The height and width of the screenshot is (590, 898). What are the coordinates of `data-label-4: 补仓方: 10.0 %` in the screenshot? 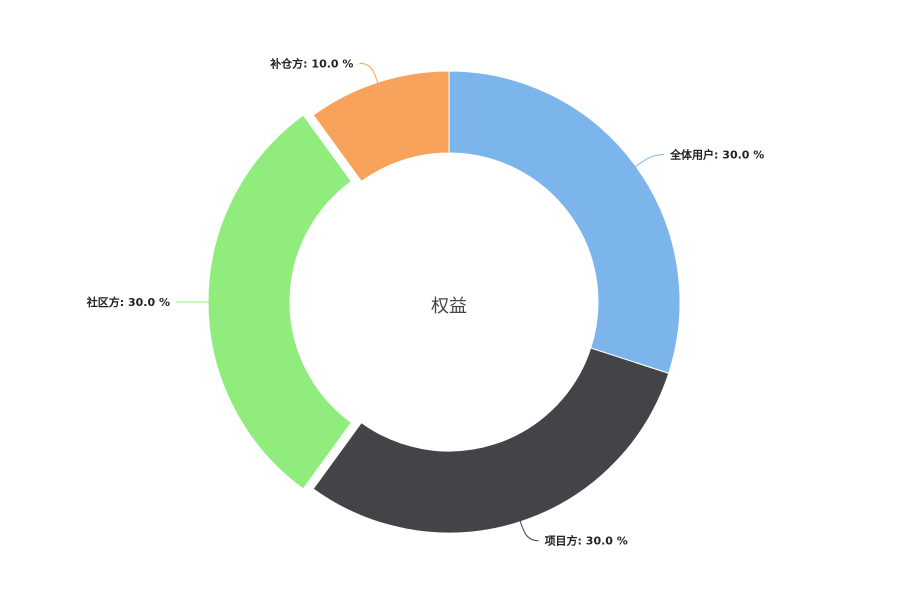 It's located at (311, 63).